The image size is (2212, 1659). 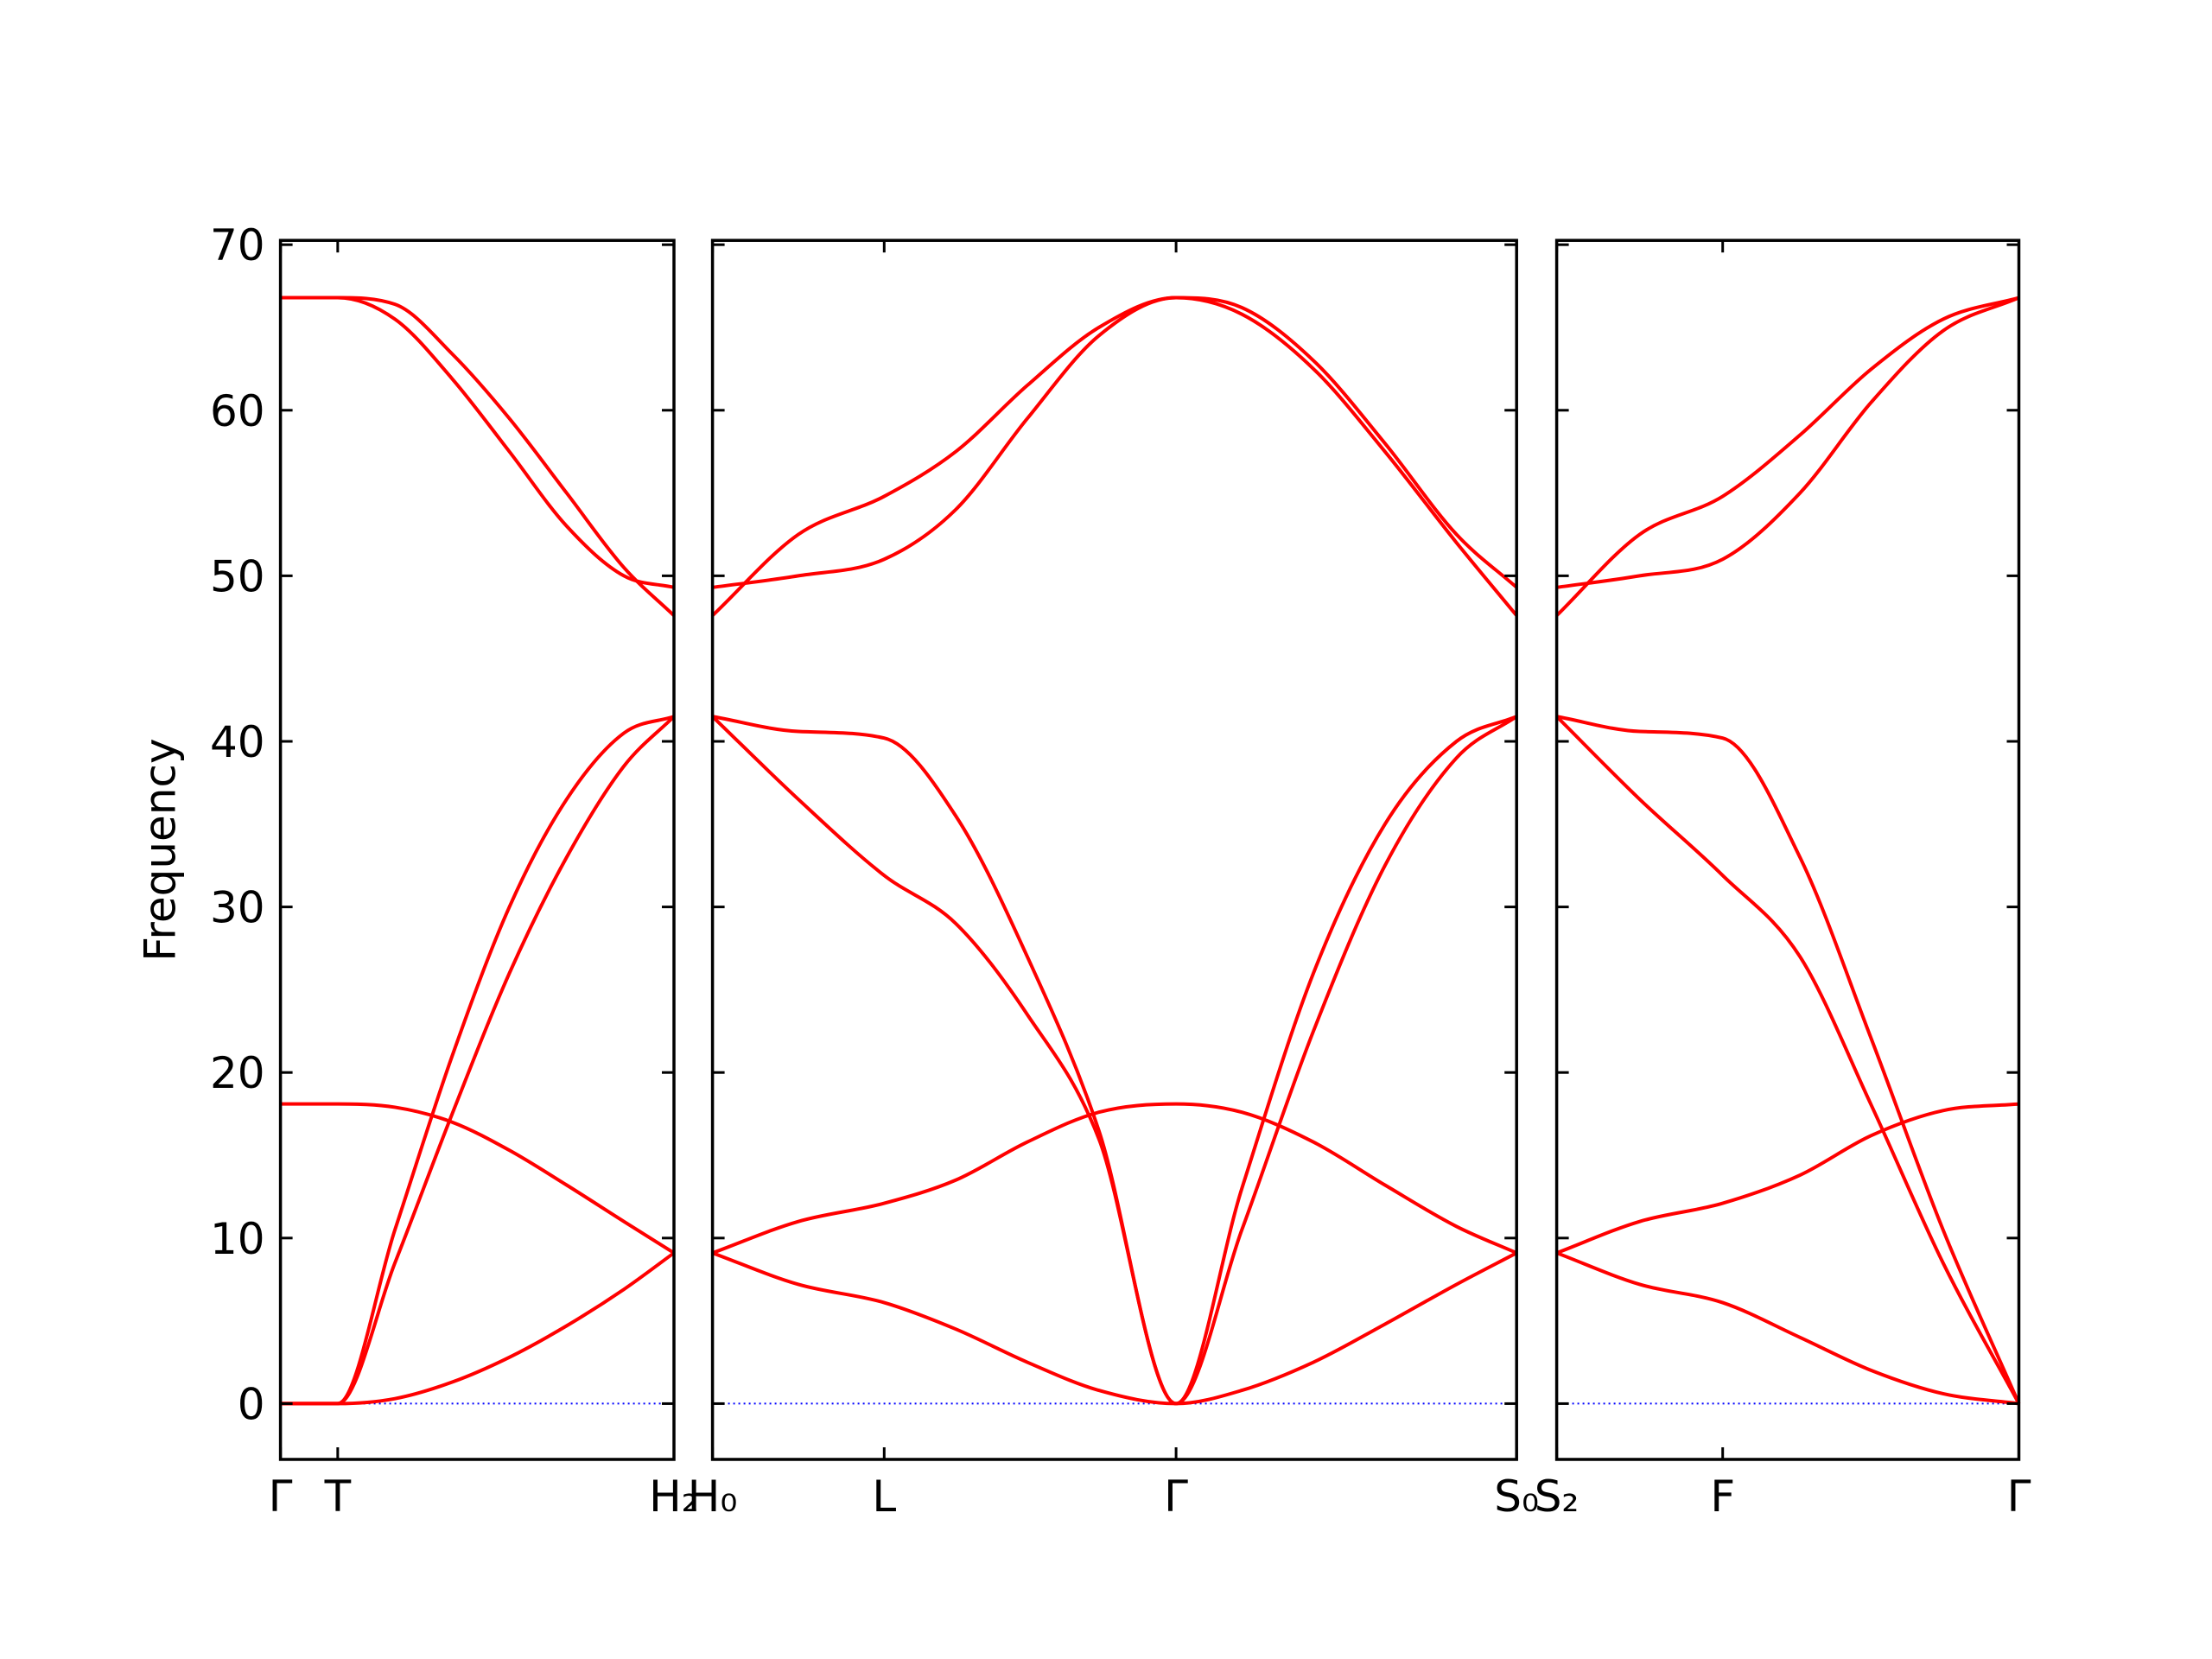 I want to click on x-tick-label: S₀, so click(x=1516, y=1496).